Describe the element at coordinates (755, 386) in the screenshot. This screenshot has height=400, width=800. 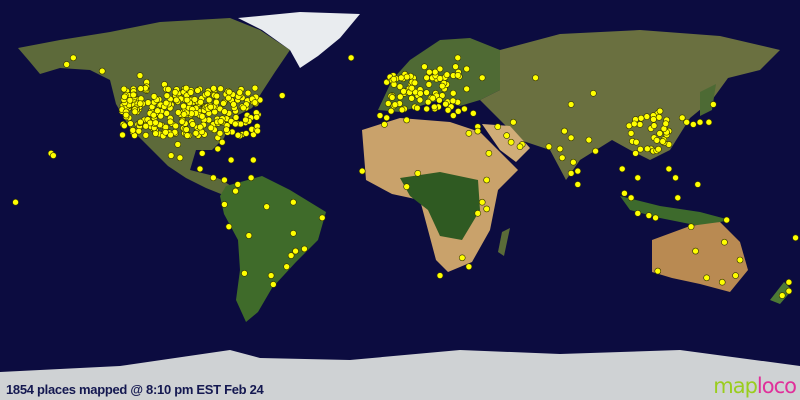
I see `maploco-logo: maploco` at that location.